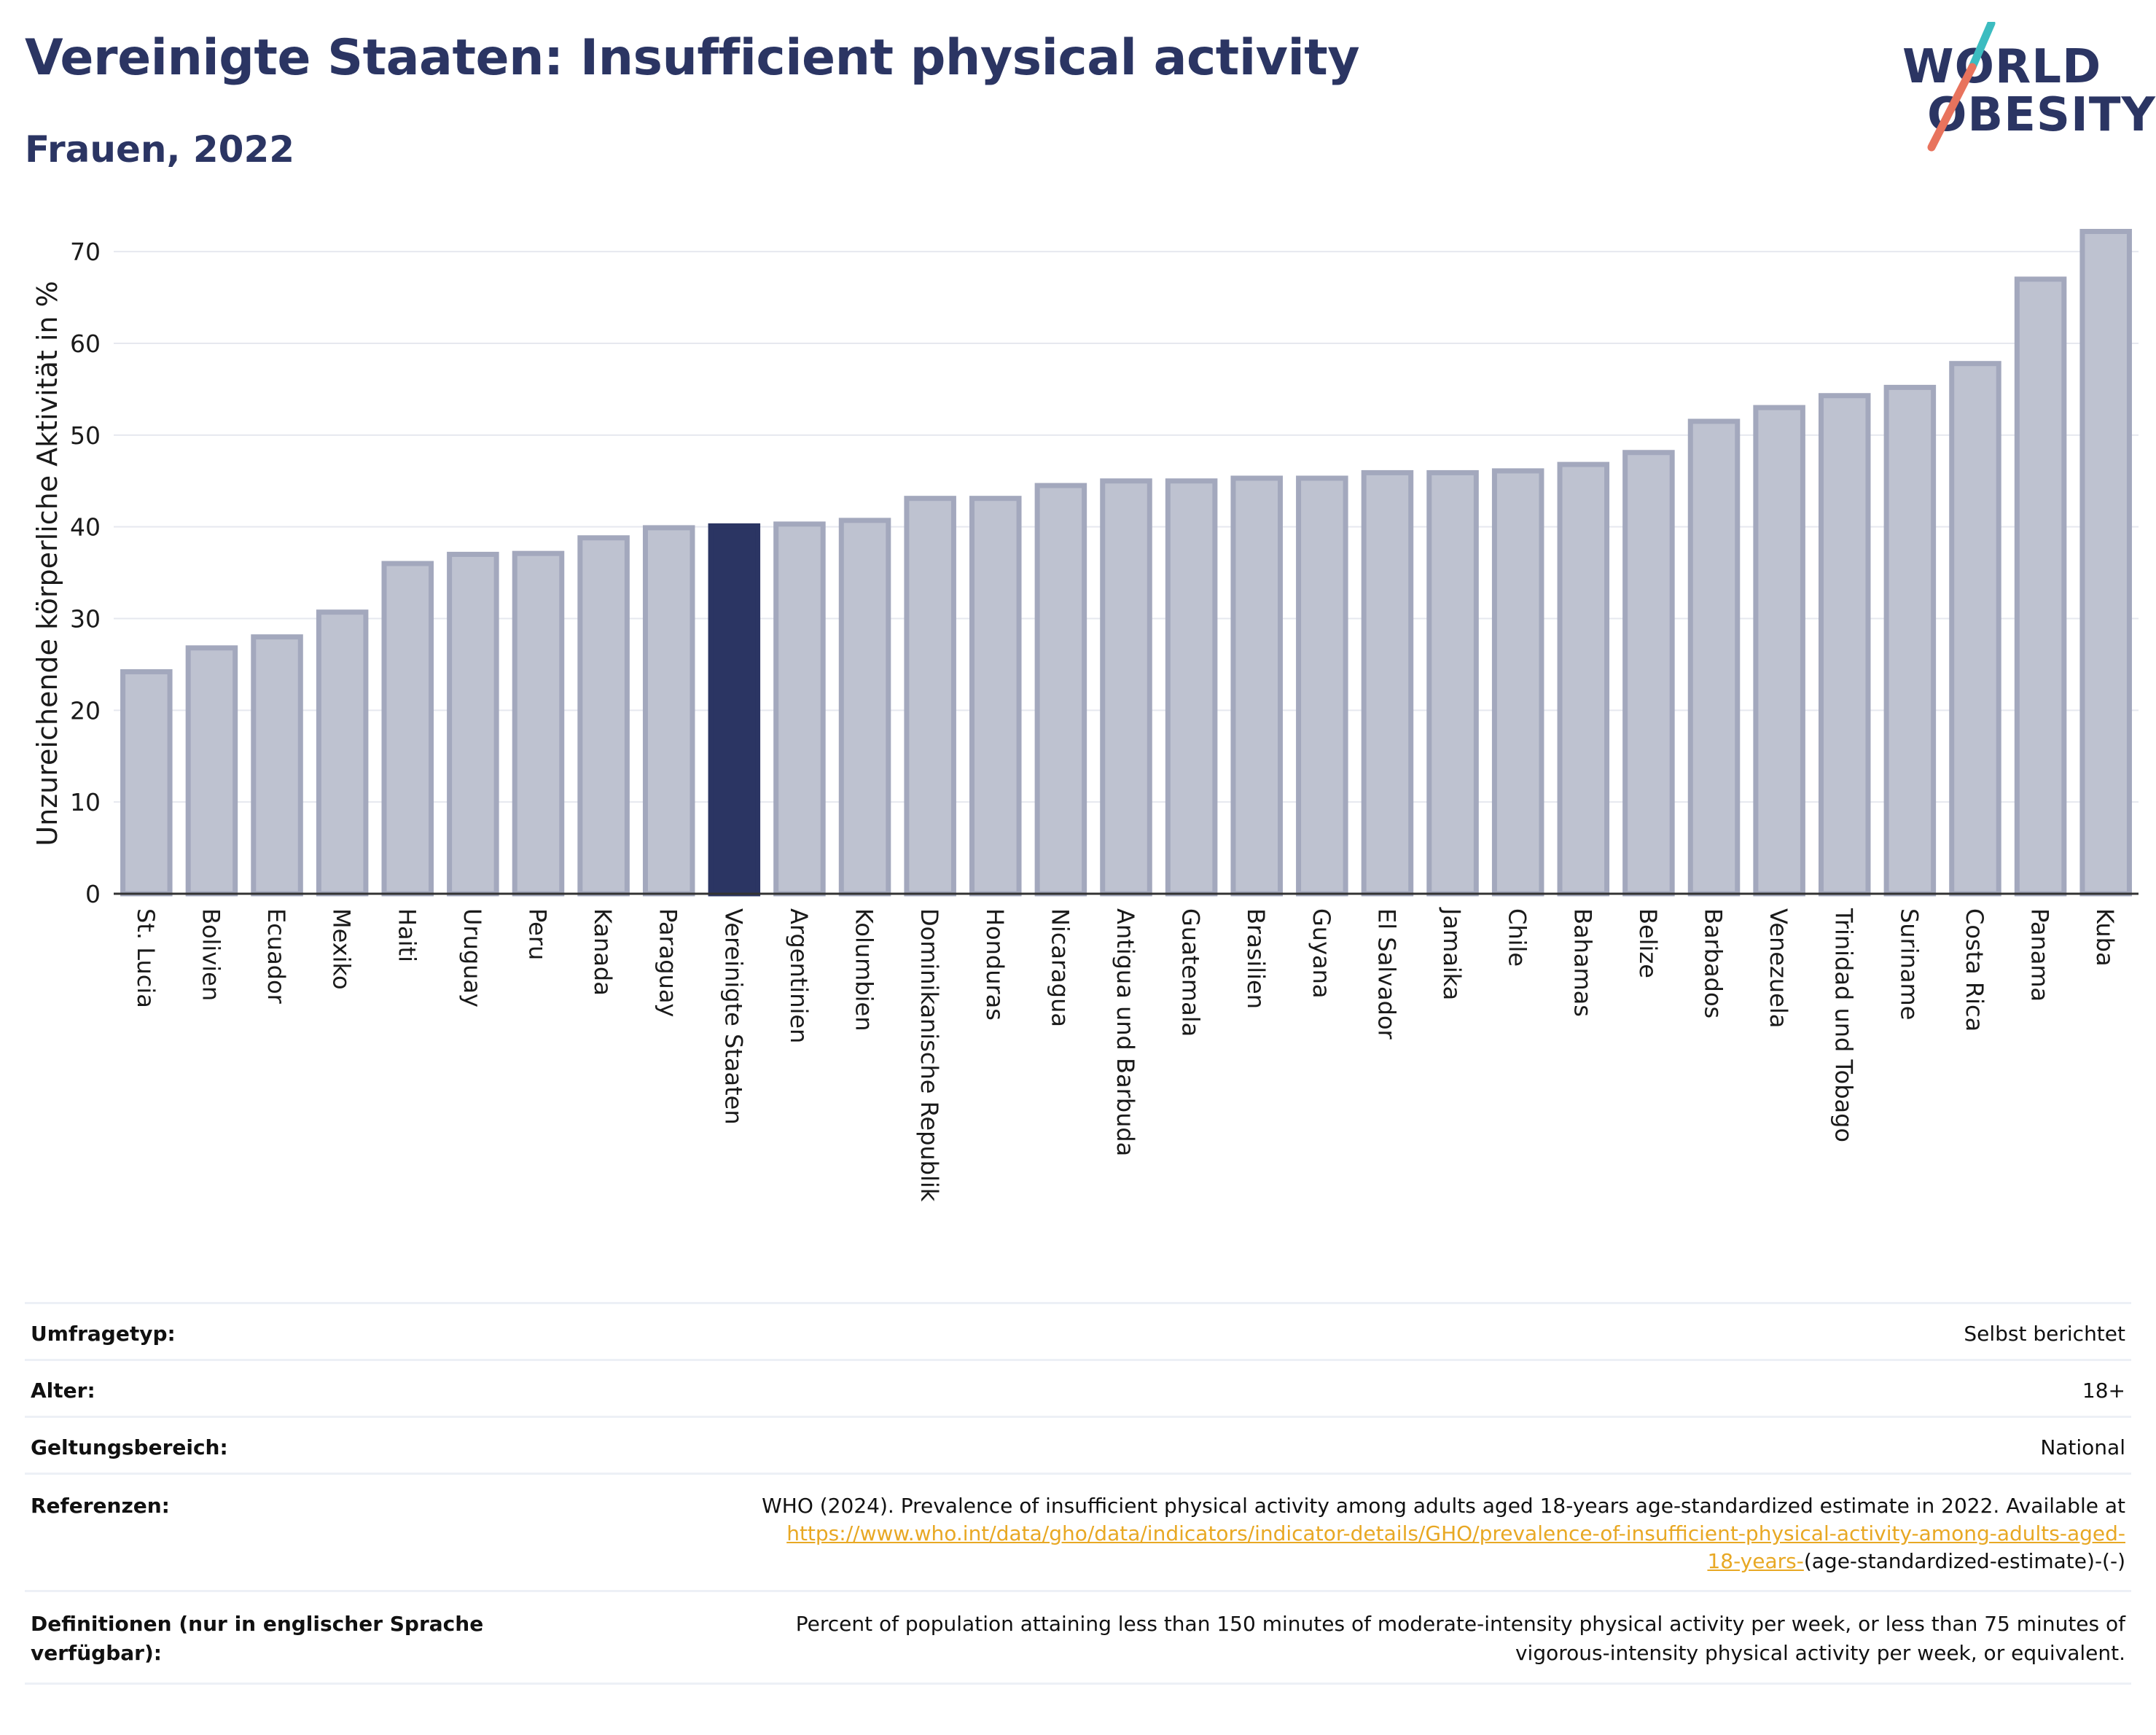  Describe the element at coordinates (1910, 640) in the screenshot. I see `bar-suriname` at that location.